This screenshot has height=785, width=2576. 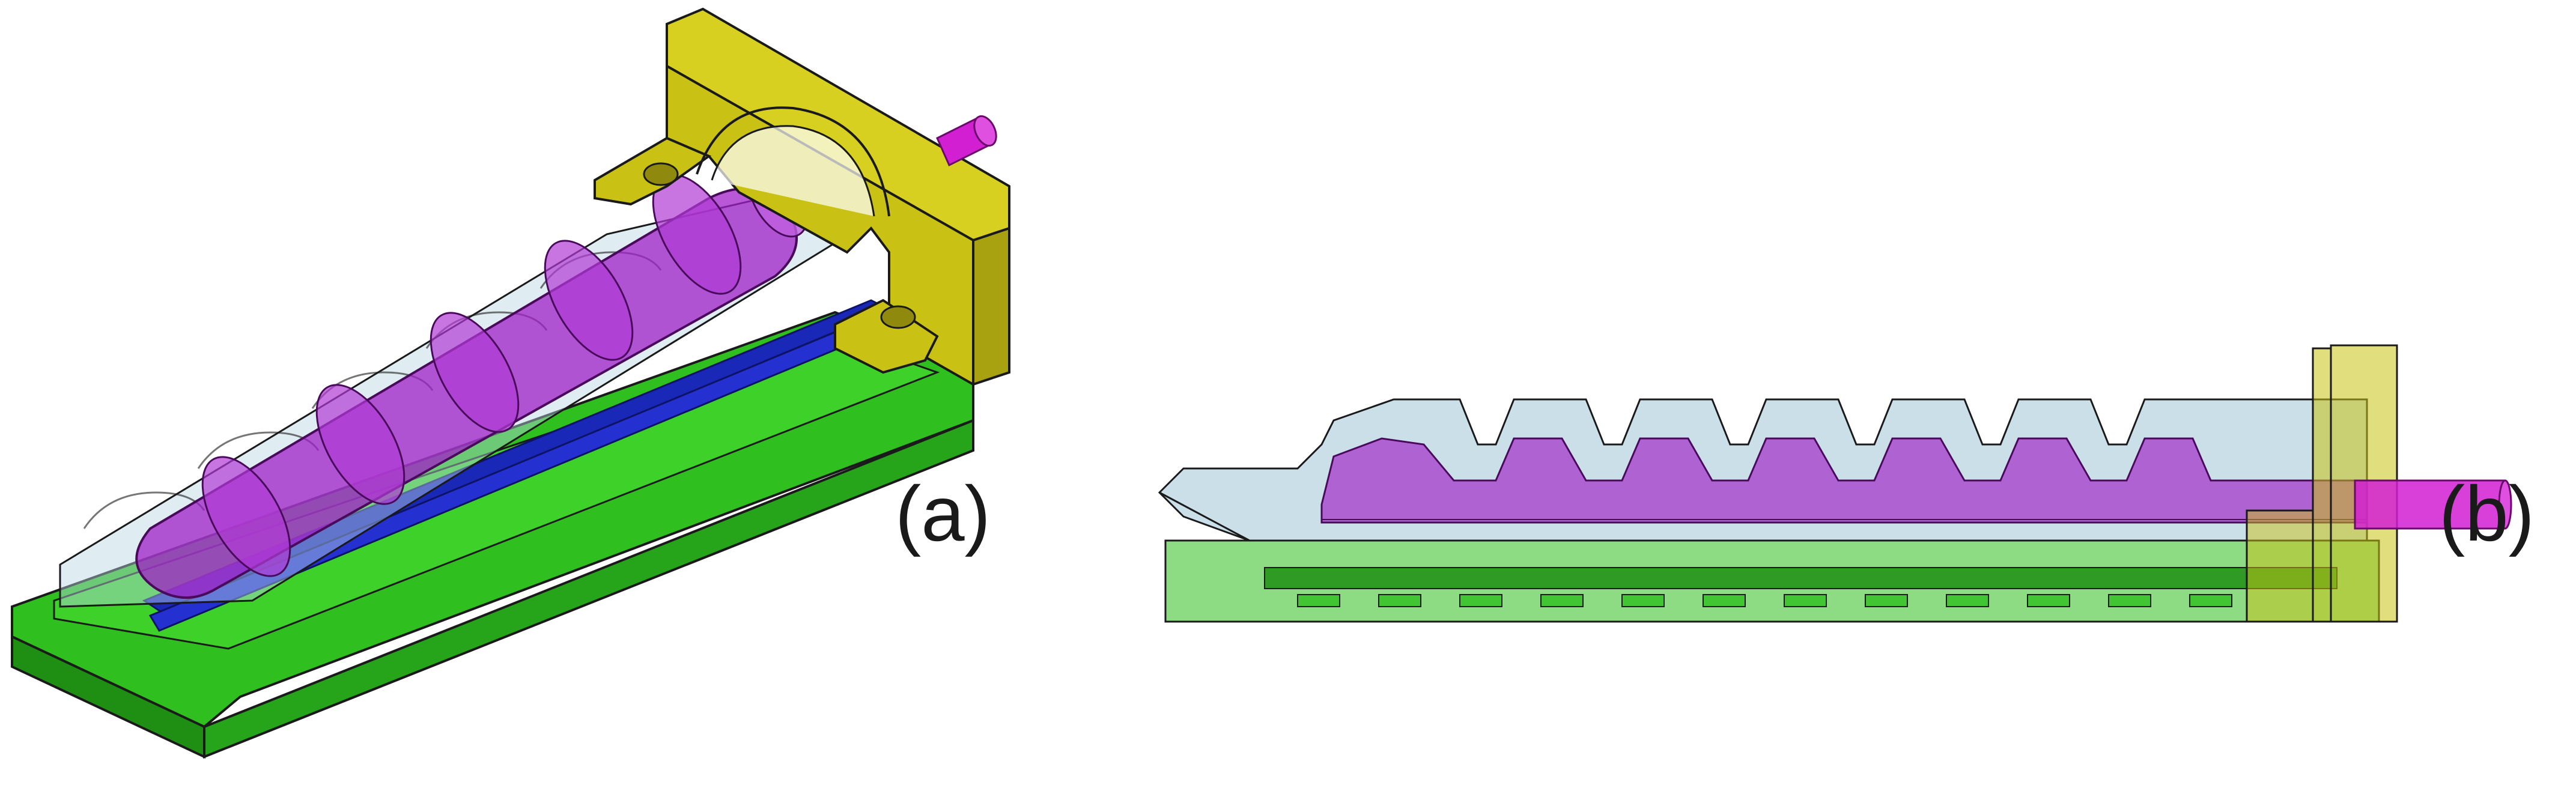 What do you see at coordinates (943, 513) in the screenshot?
I see `panel-a-label: (a)` at bounding box center [943, 513].